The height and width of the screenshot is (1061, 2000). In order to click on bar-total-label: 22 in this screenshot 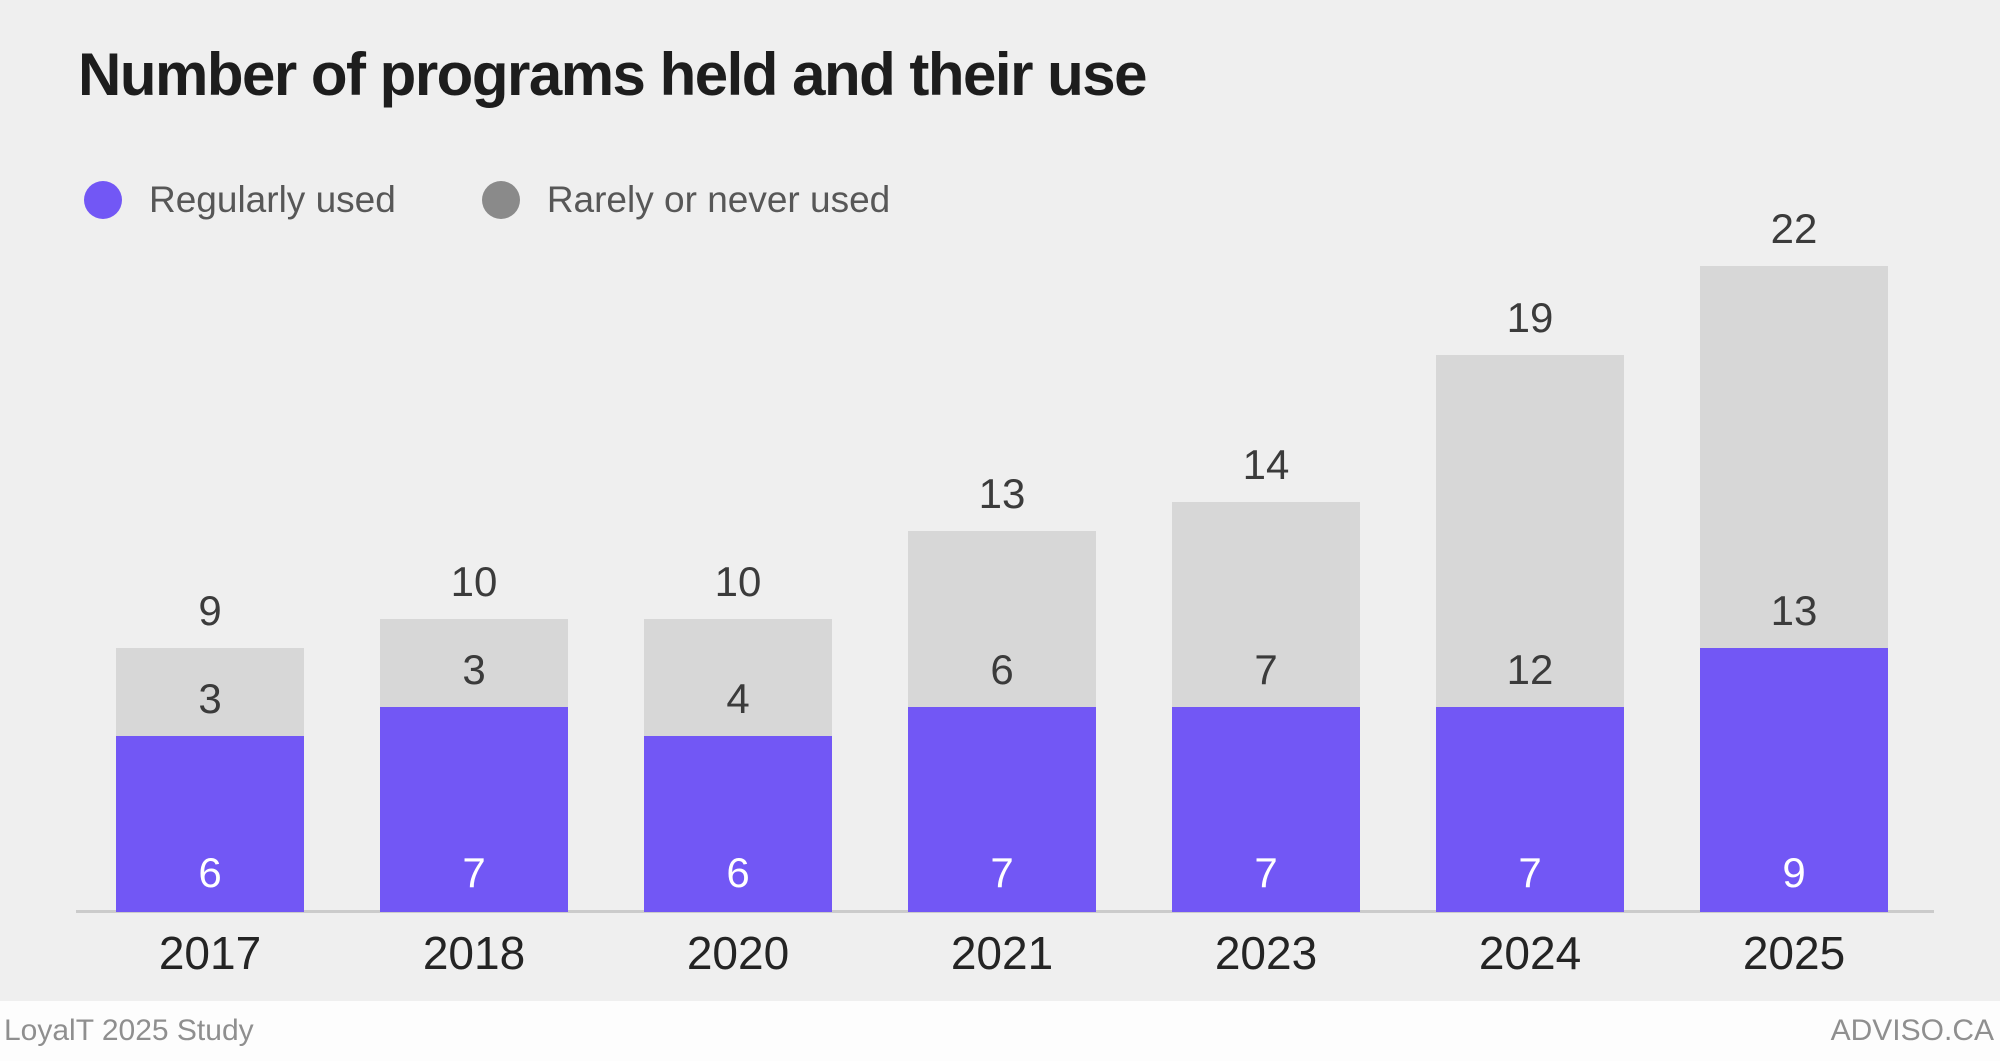, I will do `click(1794, 228)`.